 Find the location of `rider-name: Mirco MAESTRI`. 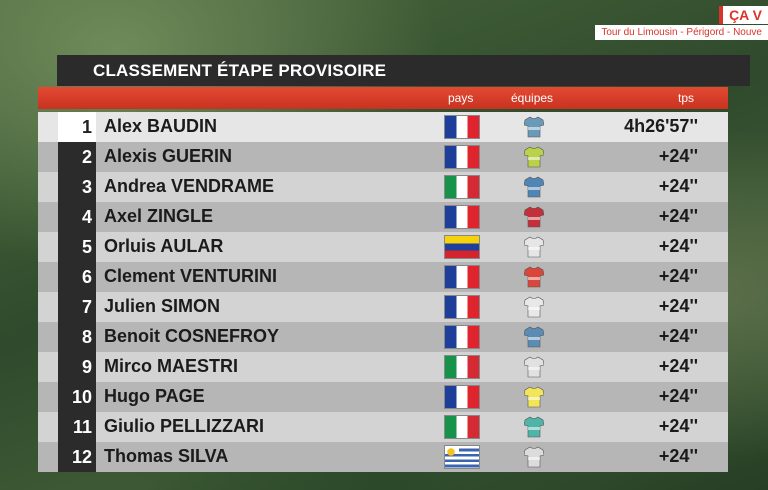

rider-name: Mirco MAESTRI is located at coordinates (171, 366).